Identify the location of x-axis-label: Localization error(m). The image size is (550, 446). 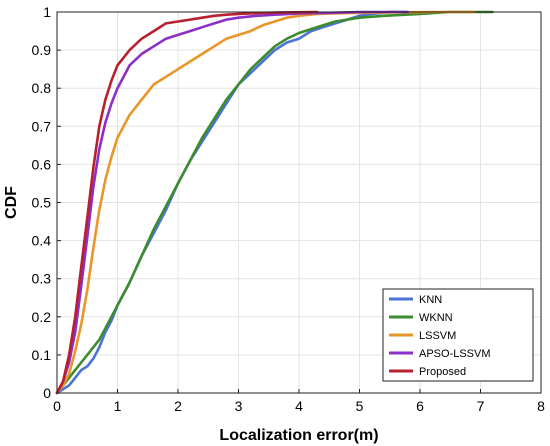
(298, 435).